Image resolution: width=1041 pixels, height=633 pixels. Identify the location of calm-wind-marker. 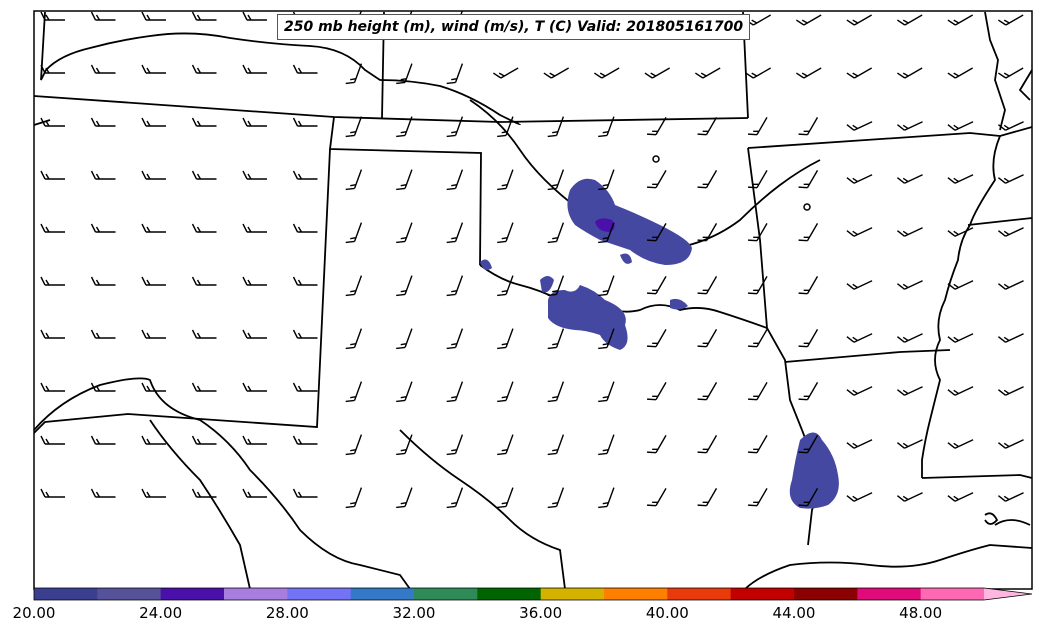
(807, 207).